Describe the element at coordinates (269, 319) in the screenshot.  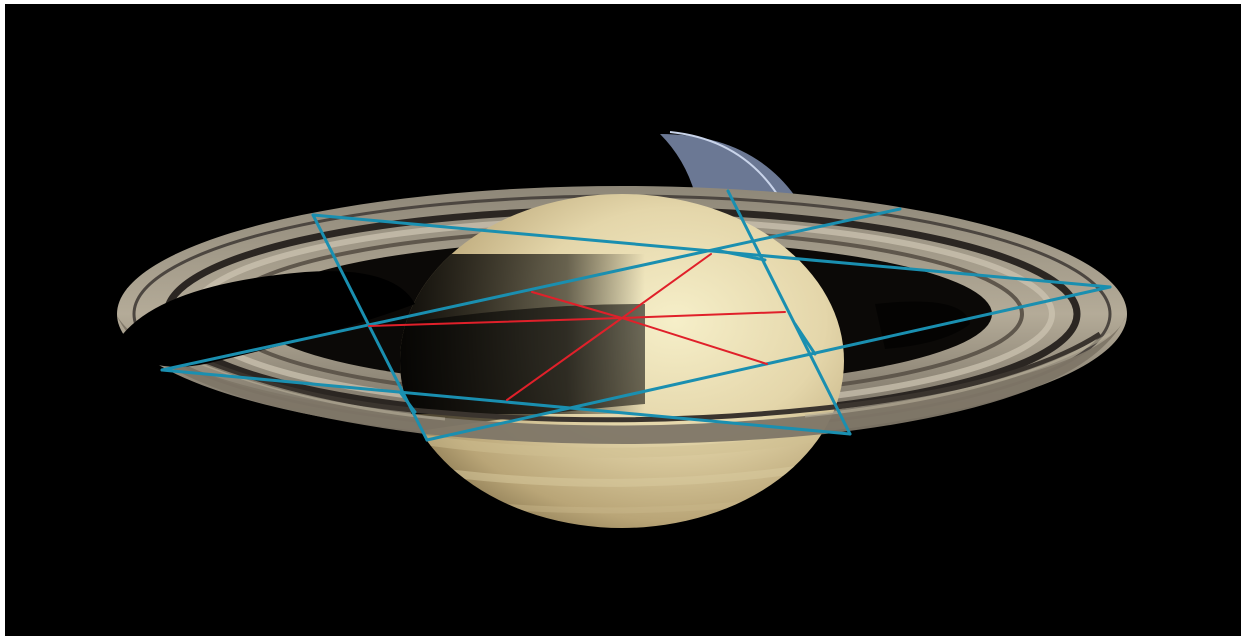
I see `planet-shadow-on-rings` at that location.